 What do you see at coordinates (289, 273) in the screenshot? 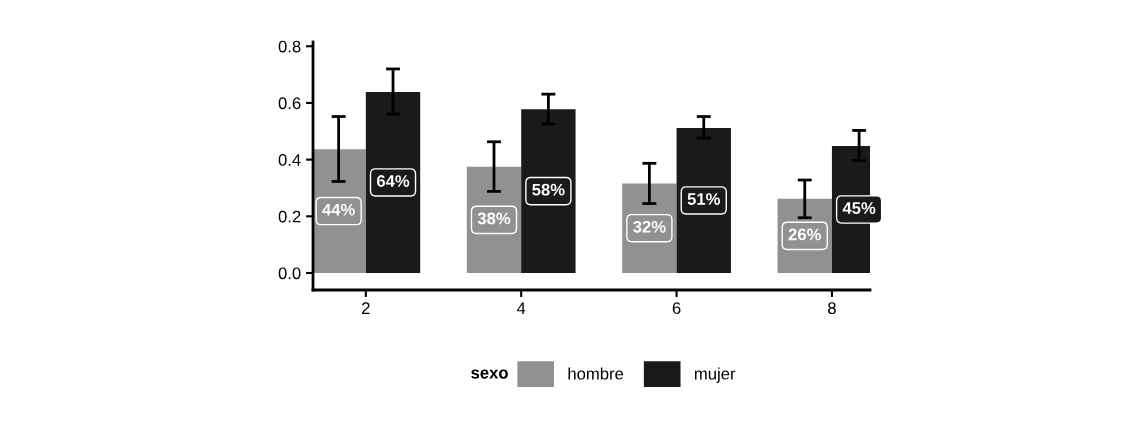
I see `y-tick-label: 0.0` at bounding box center [289, 273].